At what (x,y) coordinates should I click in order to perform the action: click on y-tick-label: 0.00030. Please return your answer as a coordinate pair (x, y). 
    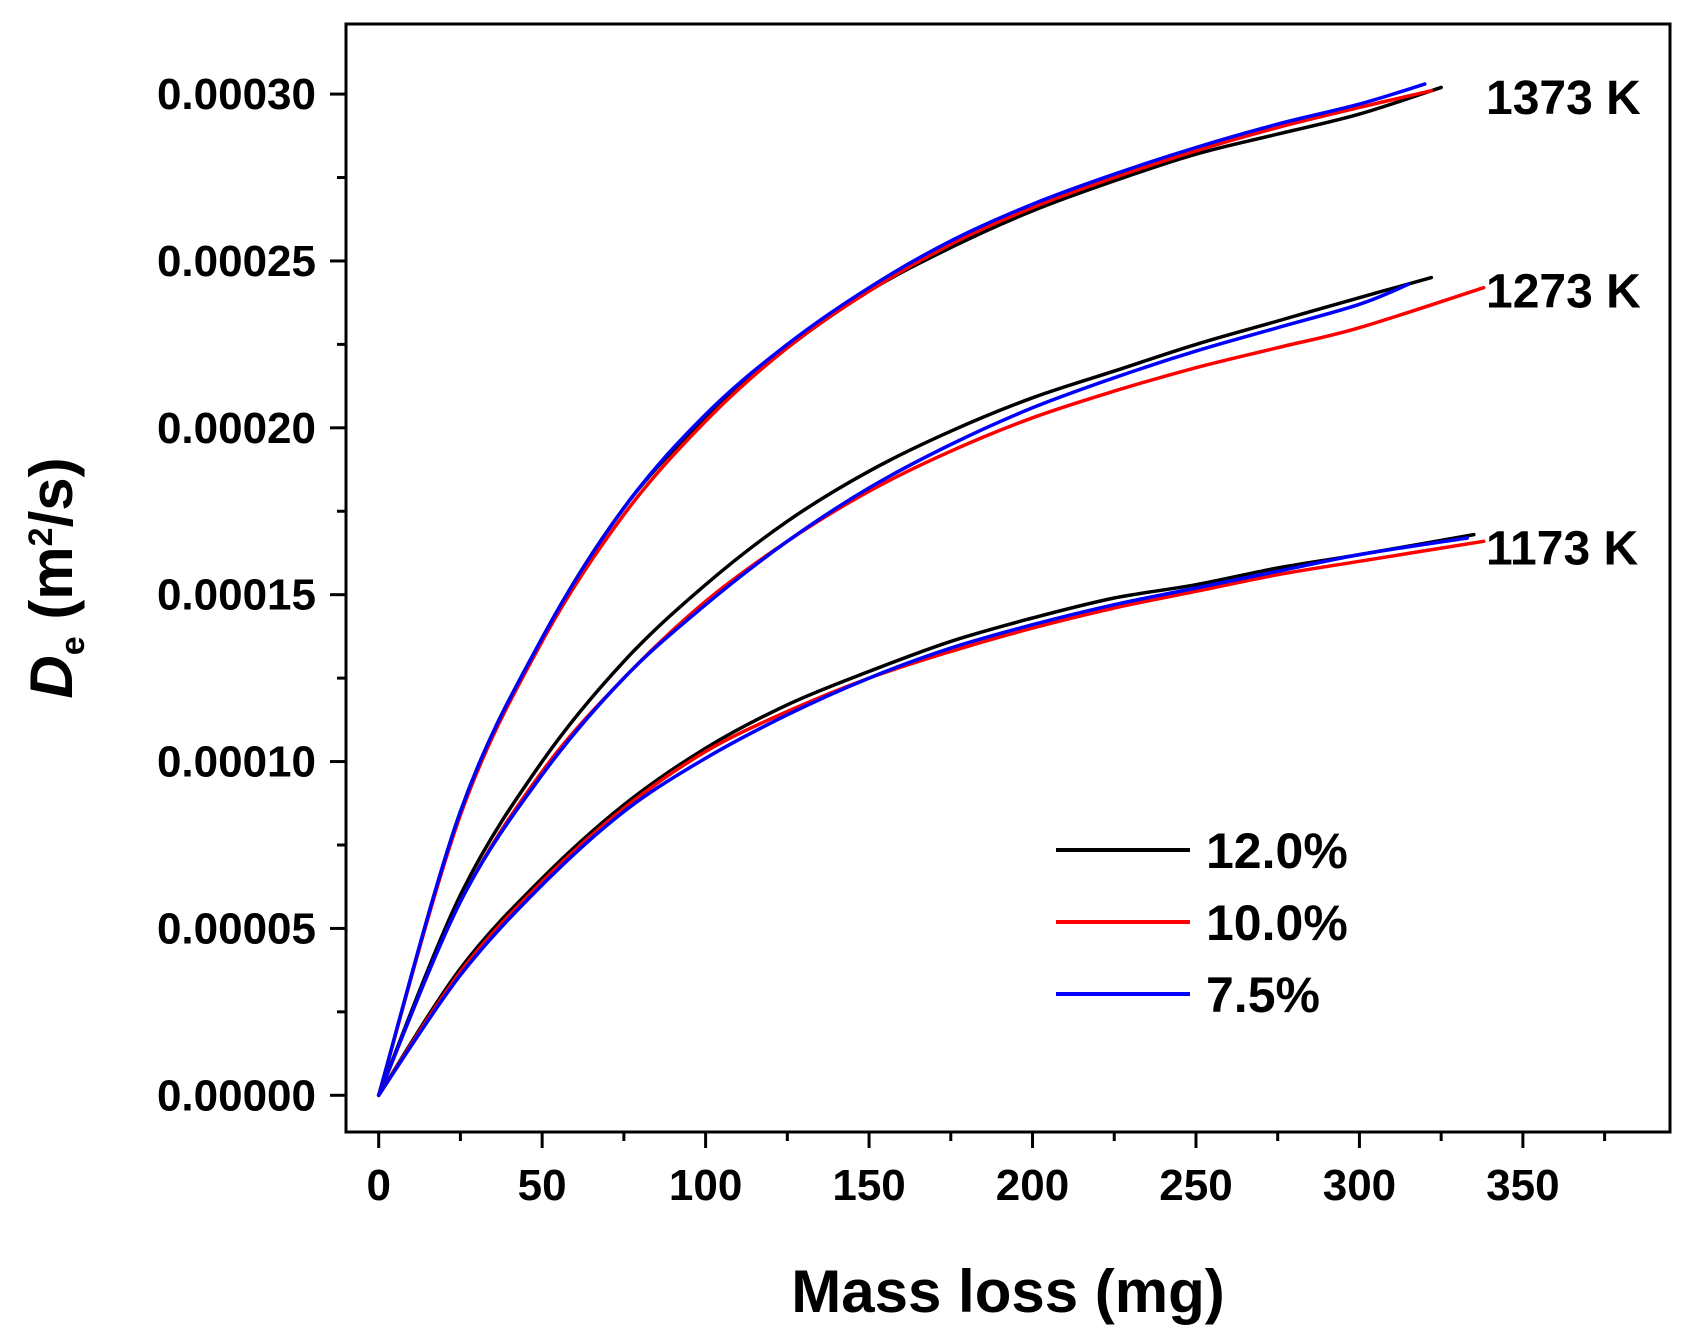
    Looking at the image, I should click on (236, 94).